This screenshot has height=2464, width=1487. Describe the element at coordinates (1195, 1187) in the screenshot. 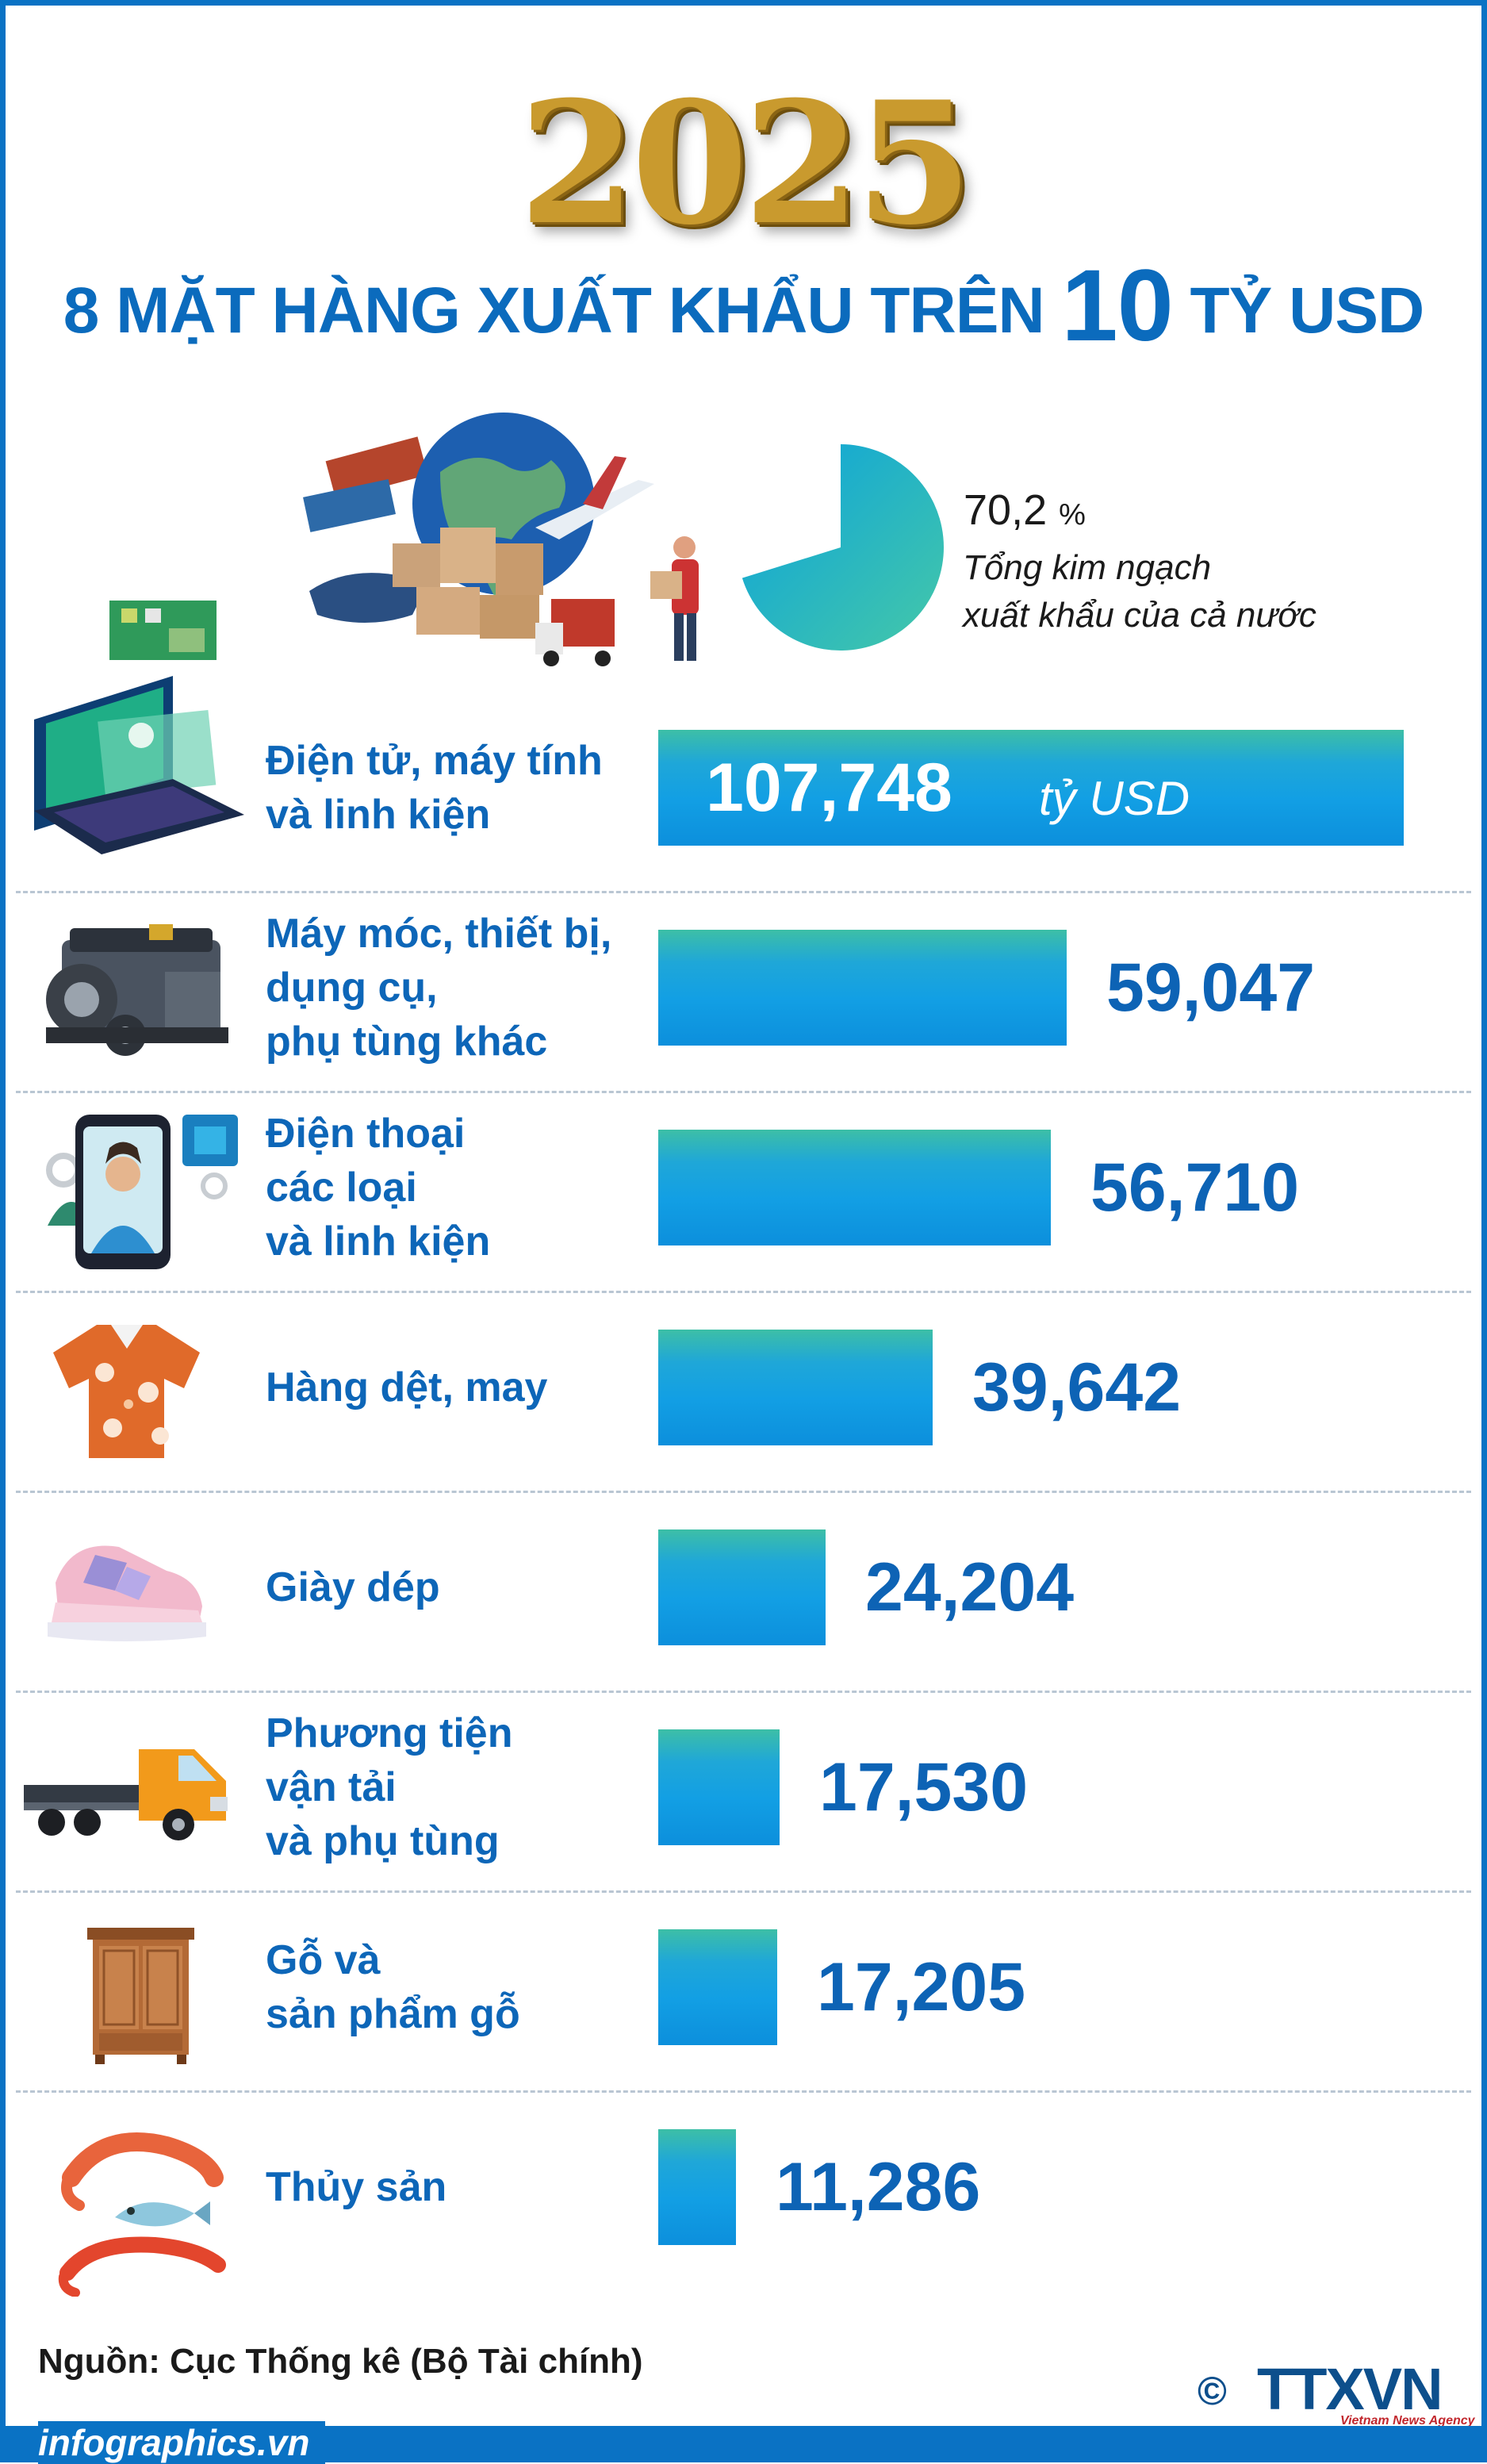

I see `value-label: 56,710` at that location.